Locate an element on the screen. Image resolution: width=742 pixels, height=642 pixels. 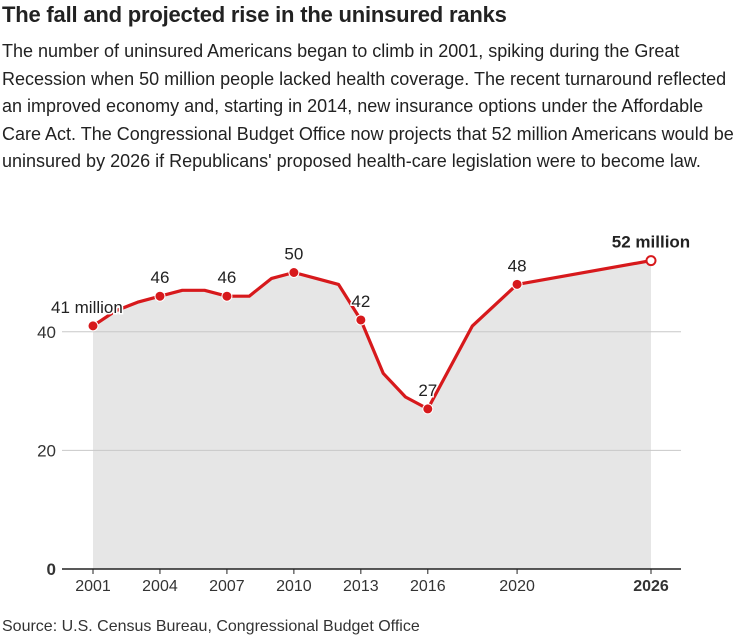
y-tick-label-20: 20 is located at coordinates (46, 450).